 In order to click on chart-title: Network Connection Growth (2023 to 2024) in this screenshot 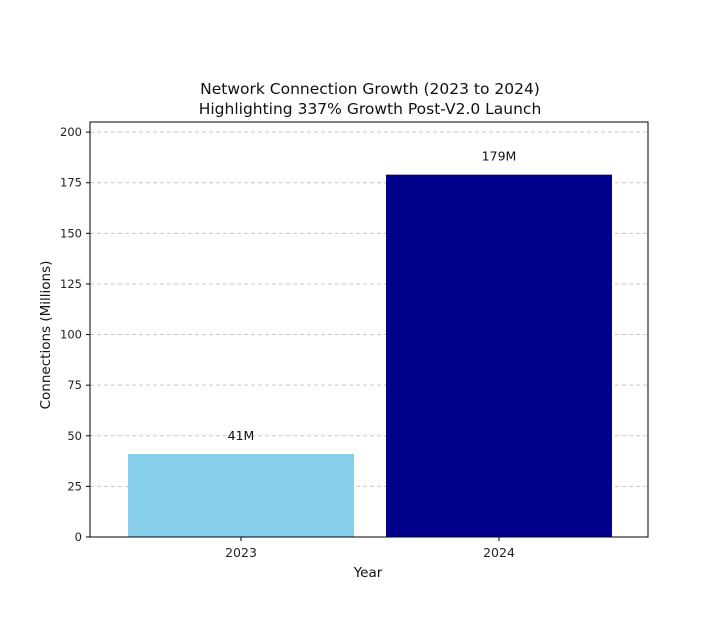, I will do `click(370, 89)`.